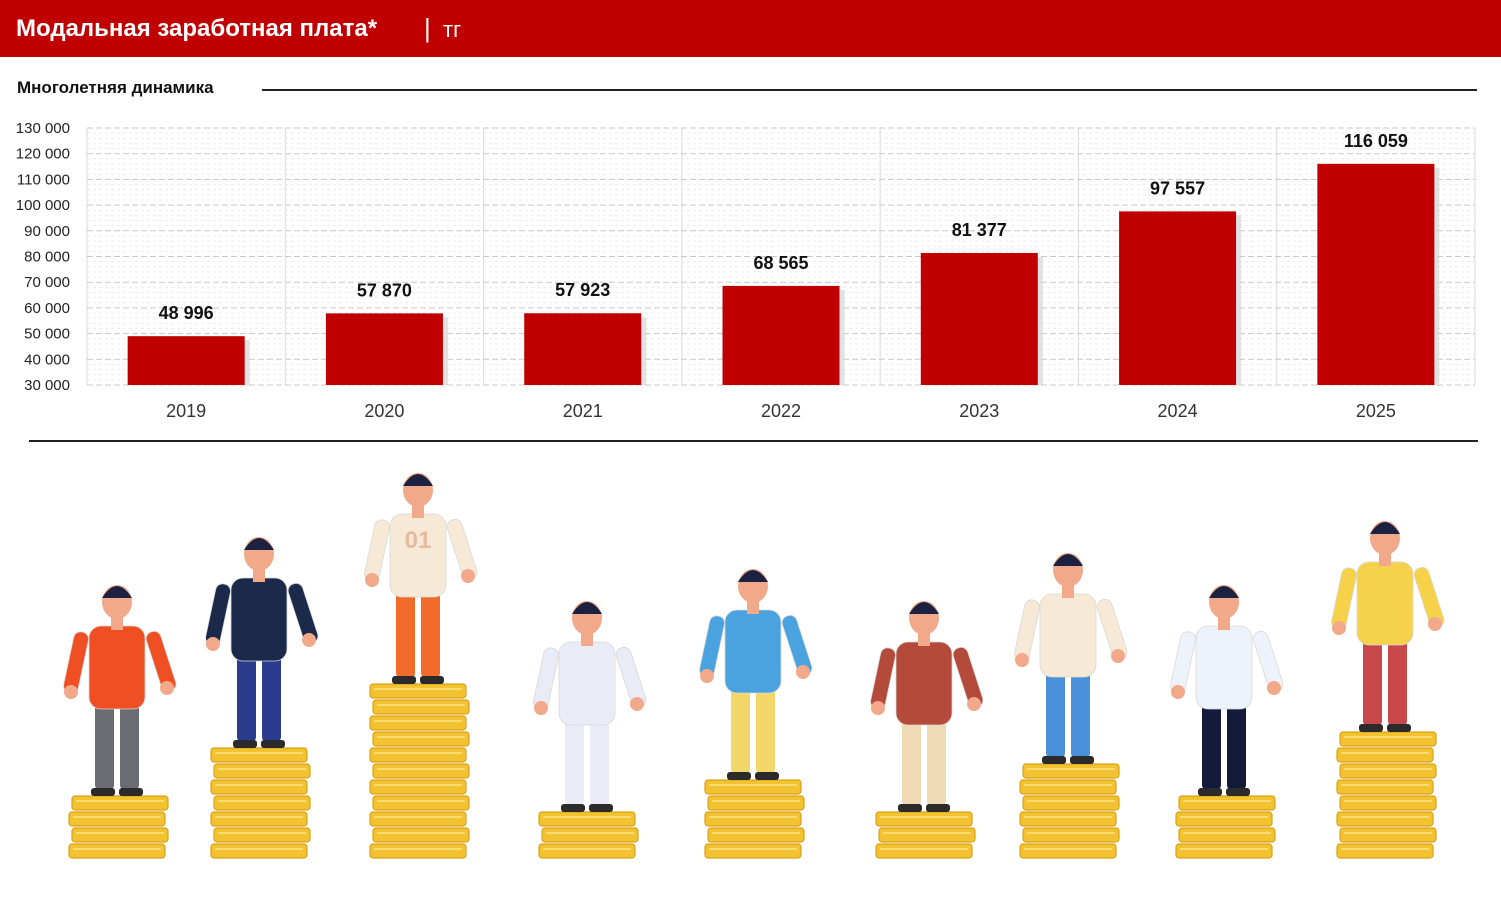 Image resolution: width=1501 pixels, height=900 pixels. Describe the element at coordinates (753, 441) in the screenshot. I see `chart-bottom-divider` at that location.